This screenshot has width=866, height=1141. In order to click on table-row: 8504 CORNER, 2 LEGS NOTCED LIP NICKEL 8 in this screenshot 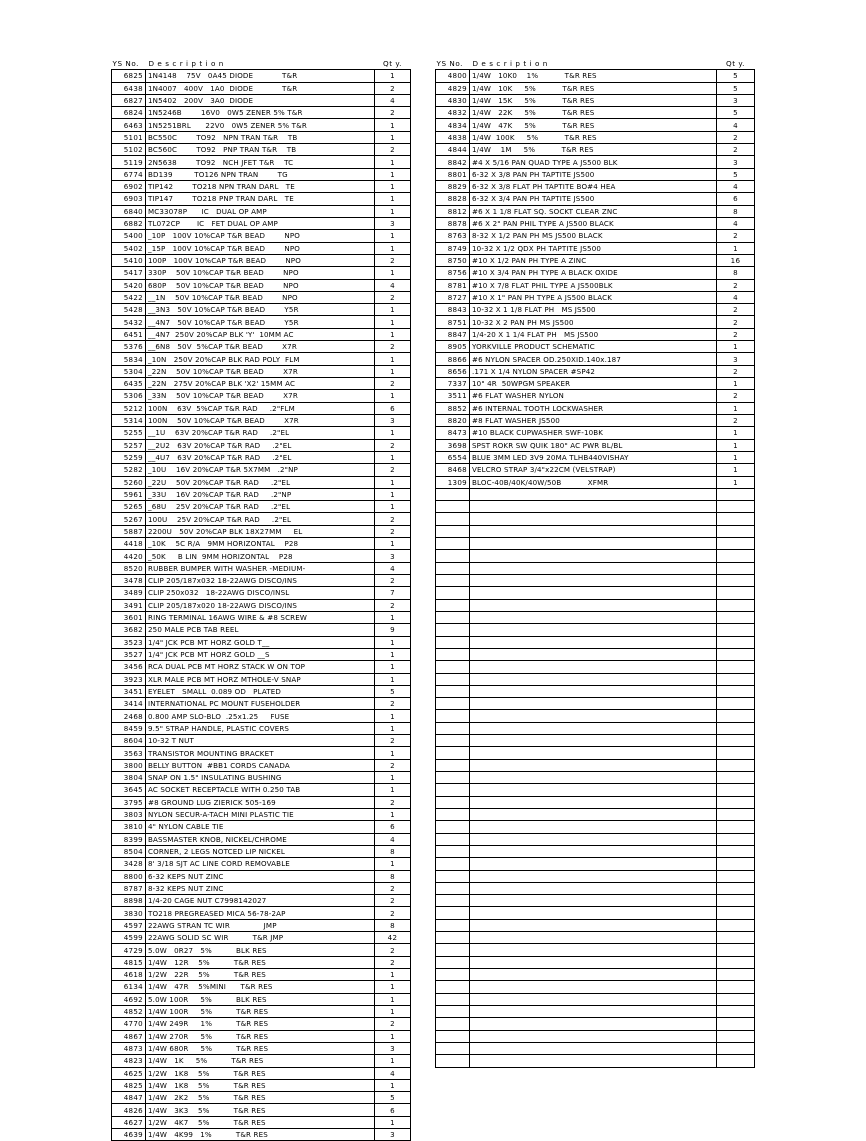, I will do `click(261, 851)`.